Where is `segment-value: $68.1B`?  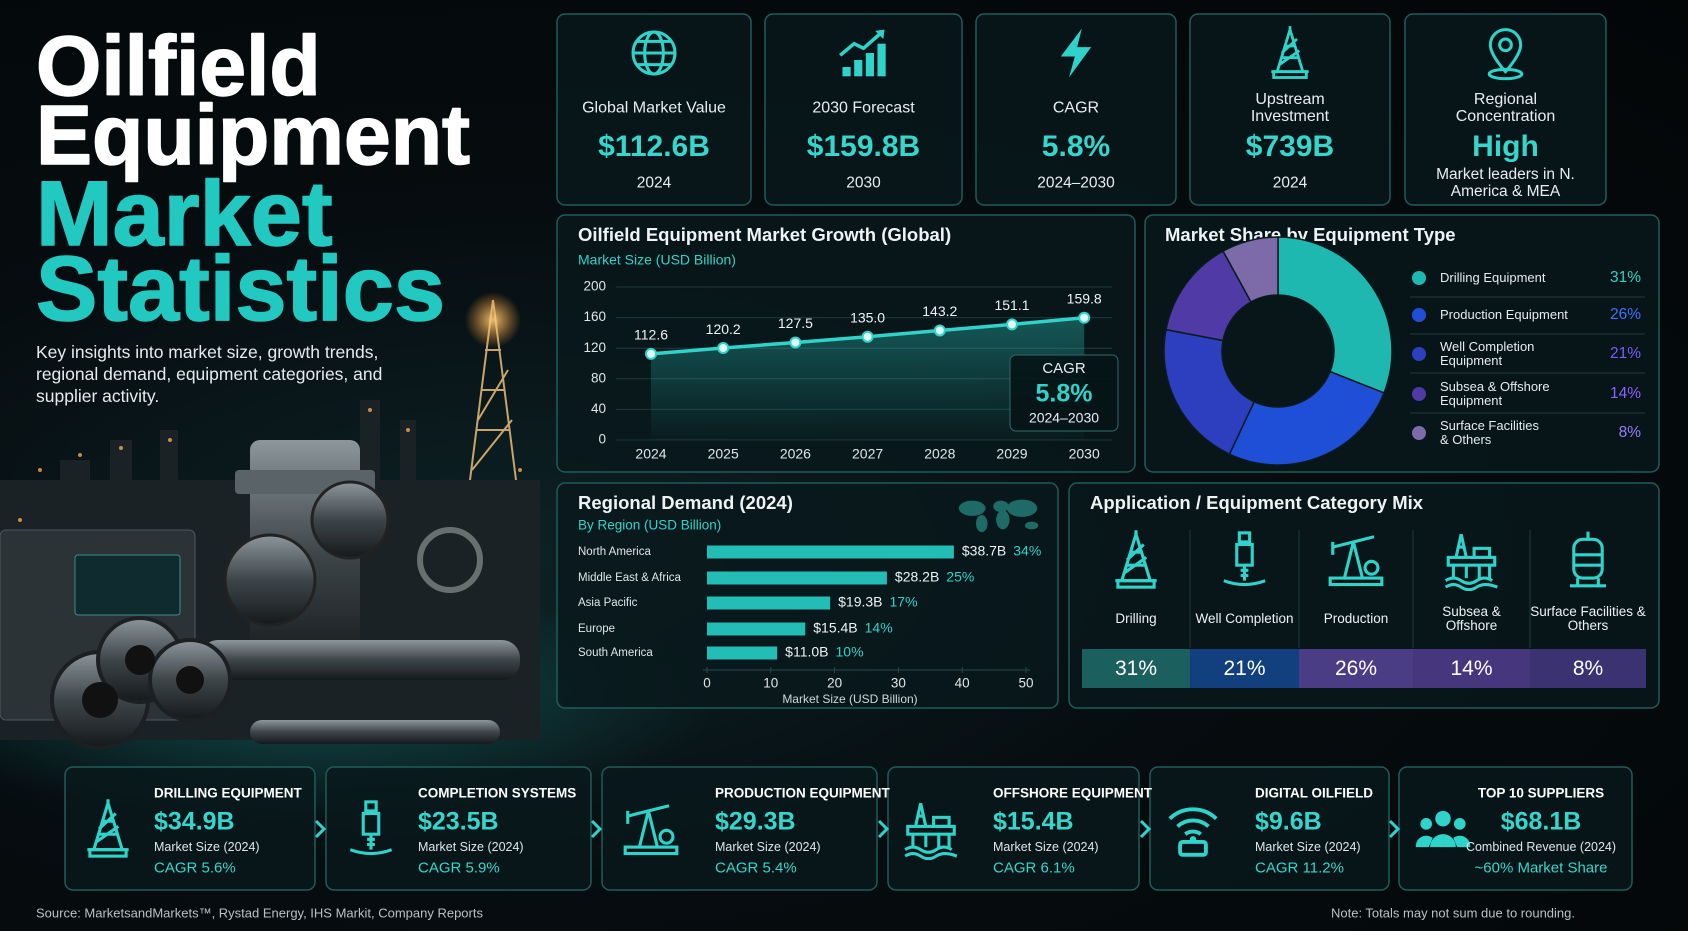
segment-value: $68.1B is located at coordinates (1541, 821).